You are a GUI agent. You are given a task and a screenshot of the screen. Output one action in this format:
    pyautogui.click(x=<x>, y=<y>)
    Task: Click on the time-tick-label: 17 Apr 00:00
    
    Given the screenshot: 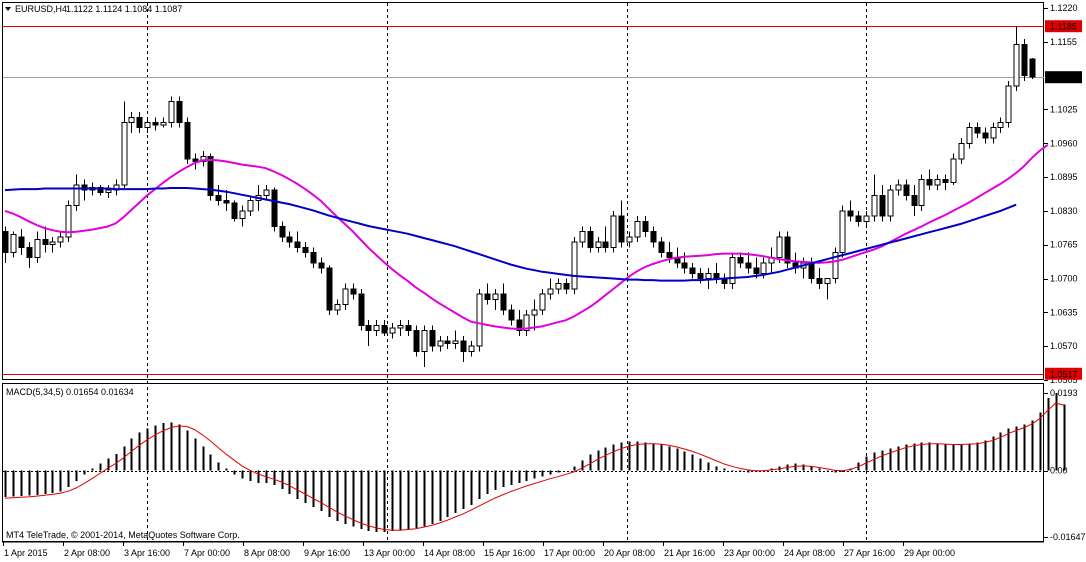 What is the action you would take?
    pyautogui.click(x=569, y=553)
    